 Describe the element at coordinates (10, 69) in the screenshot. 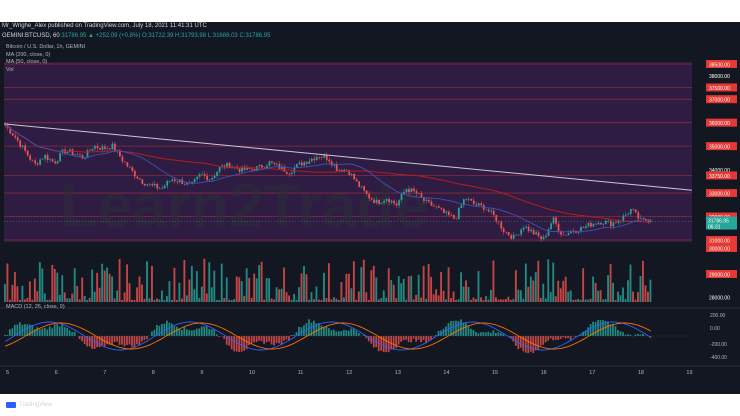

I see `volume-legend: Vol` at that location.